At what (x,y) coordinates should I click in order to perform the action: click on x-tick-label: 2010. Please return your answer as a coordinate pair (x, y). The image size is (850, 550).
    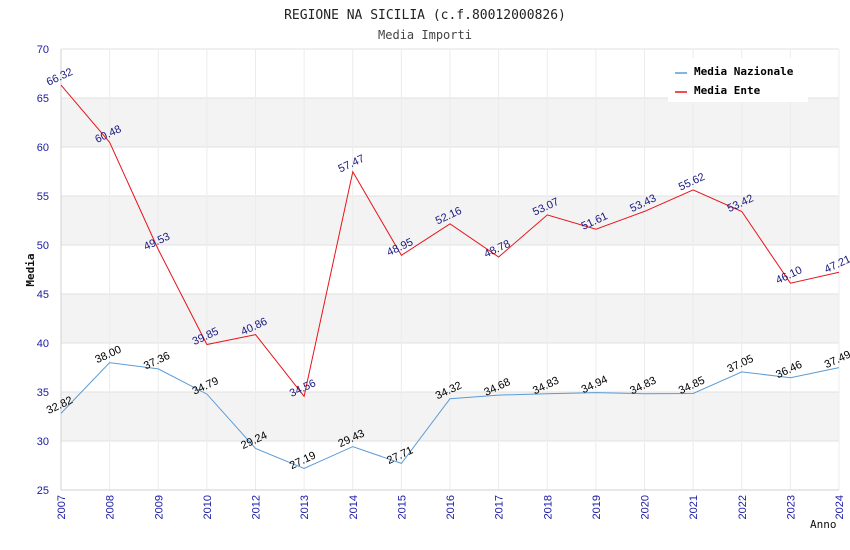
    Looking at the image, I should click on (208, 507).